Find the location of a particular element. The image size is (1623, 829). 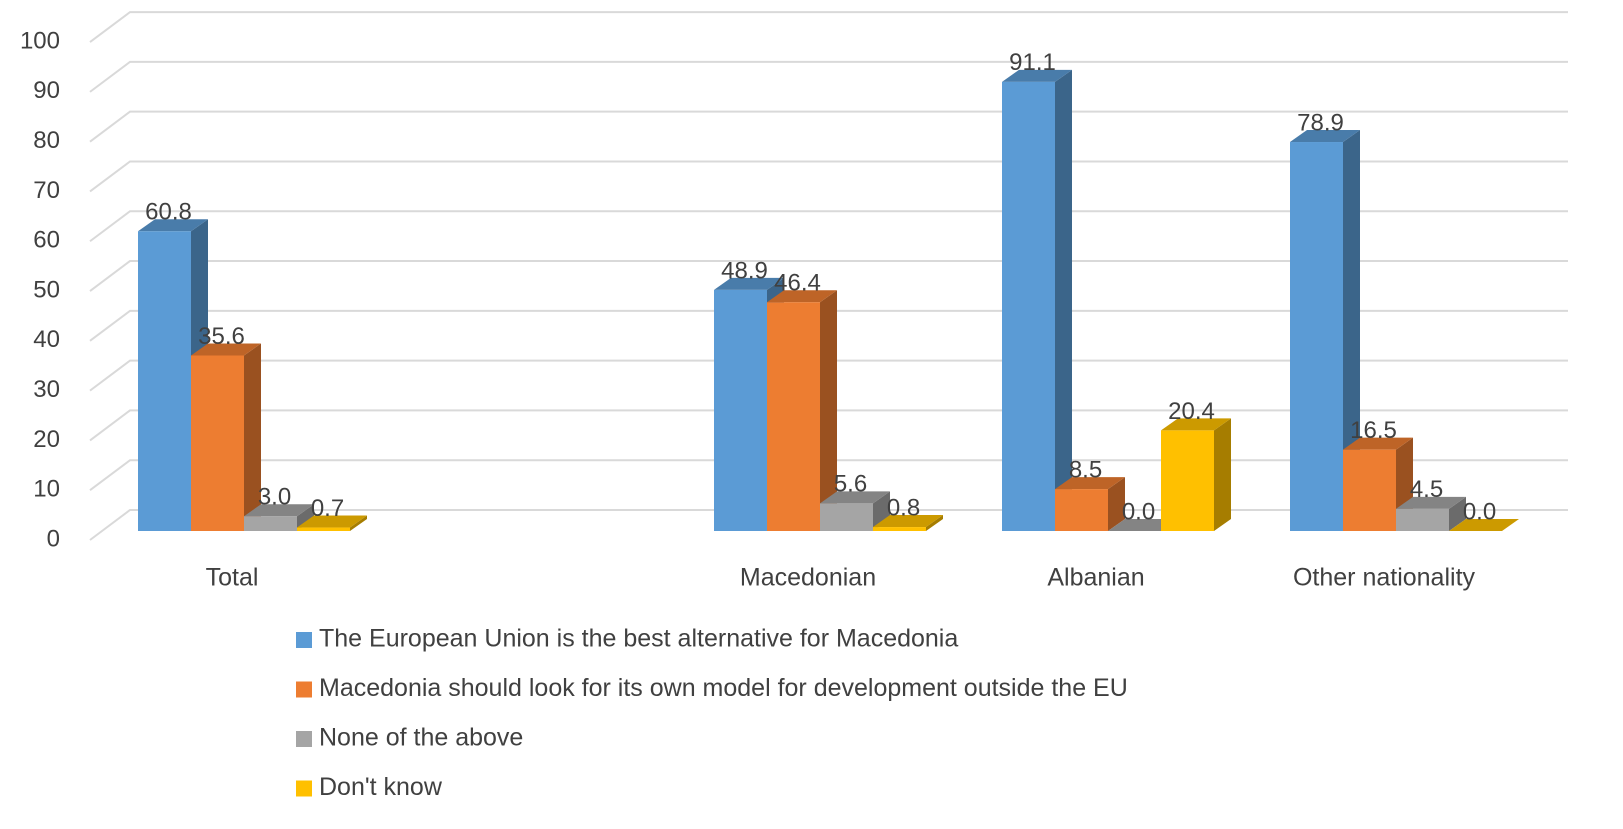

value-label: 5.6 is located at coordinates (850, 484).